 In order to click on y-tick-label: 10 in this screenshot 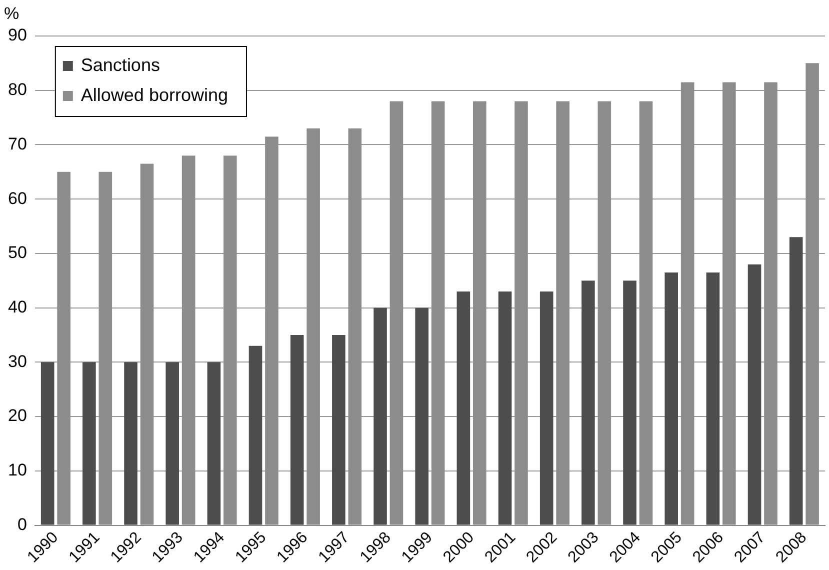, I will do `click(17, 470)`.